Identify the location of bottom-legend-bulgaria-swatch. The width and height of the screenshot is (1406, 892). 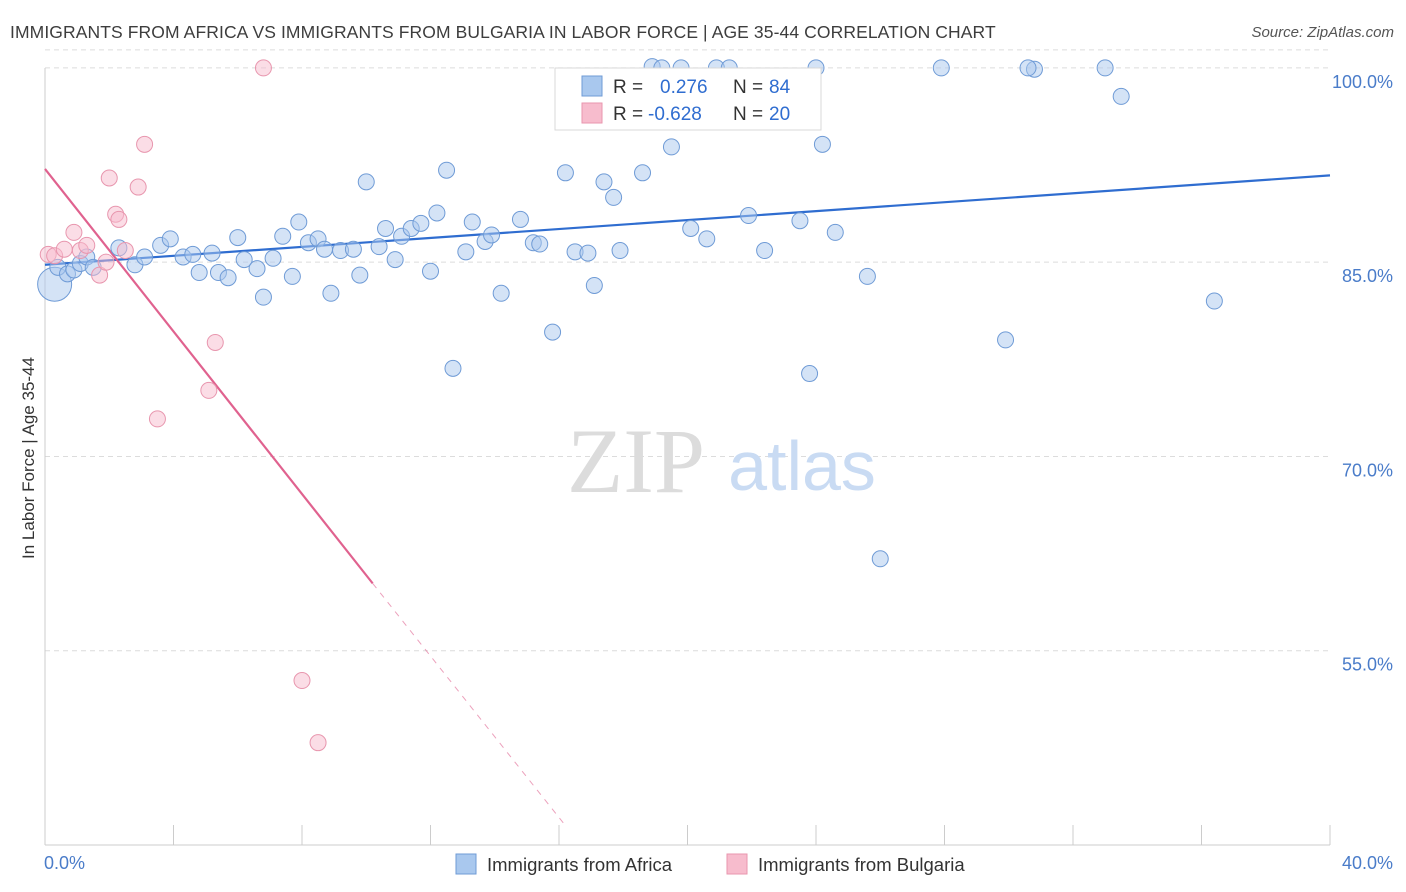
(737, 864).